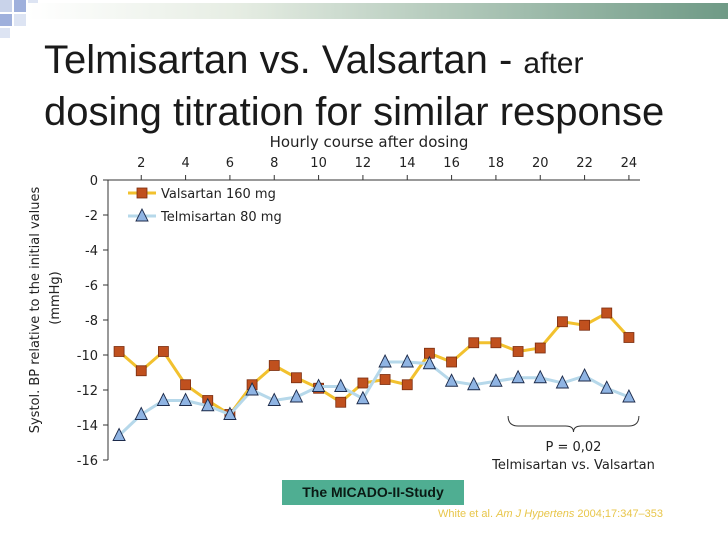  Describe the element at coordinates (354, 112) in the screenshot. I see `title-line2: dosing titration for similar response` at that location.